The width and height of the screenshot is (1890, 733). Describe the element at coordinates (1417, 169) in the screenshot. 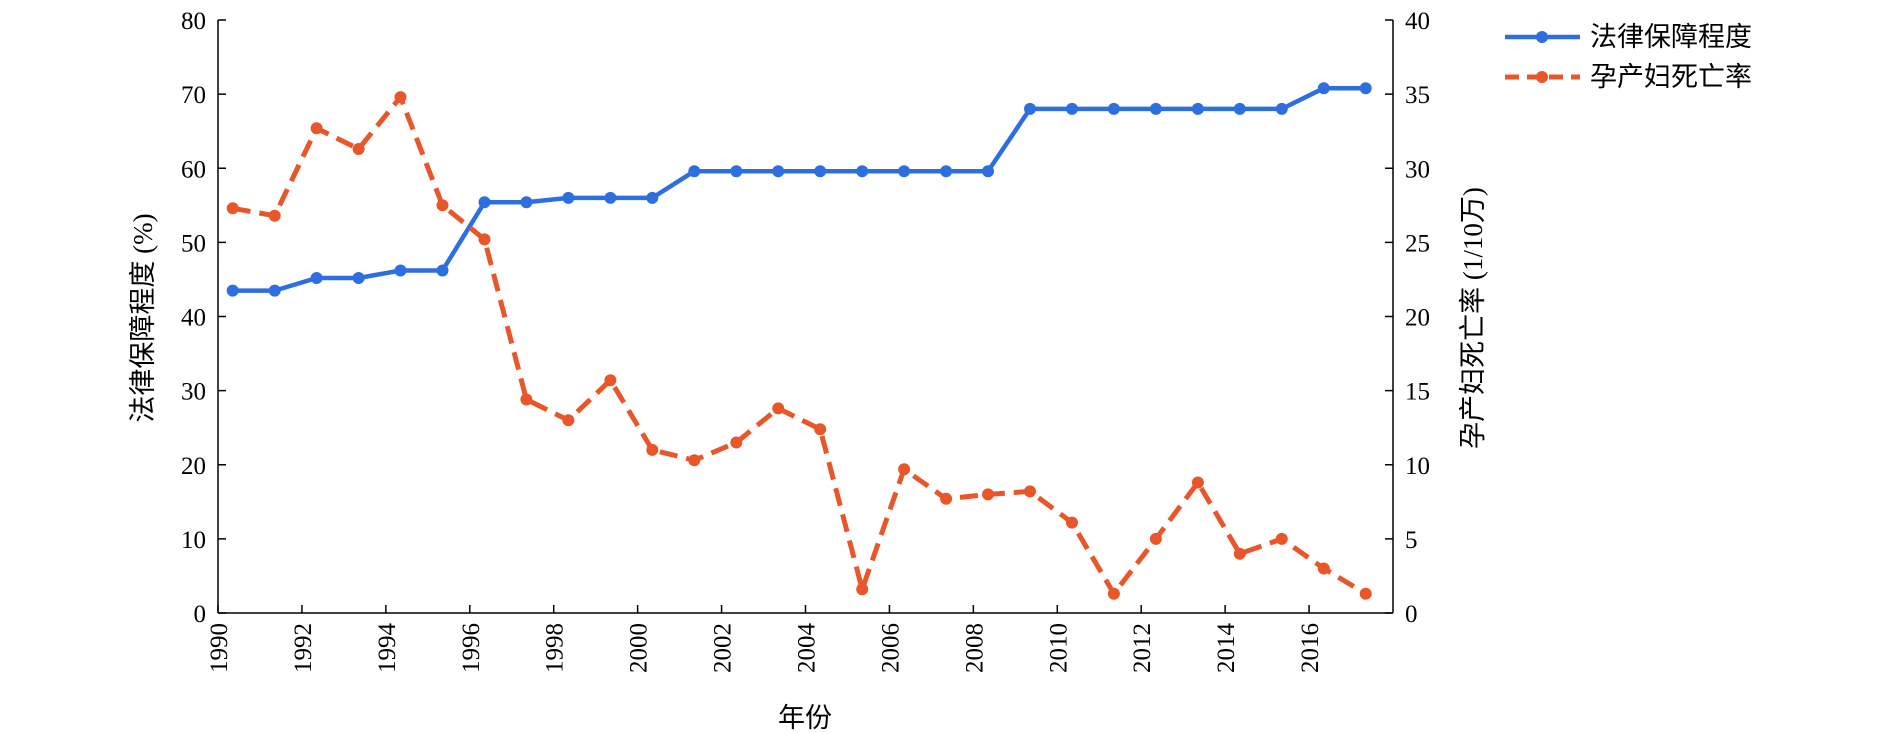

I see `right-y-tick-label: 30` at that location.